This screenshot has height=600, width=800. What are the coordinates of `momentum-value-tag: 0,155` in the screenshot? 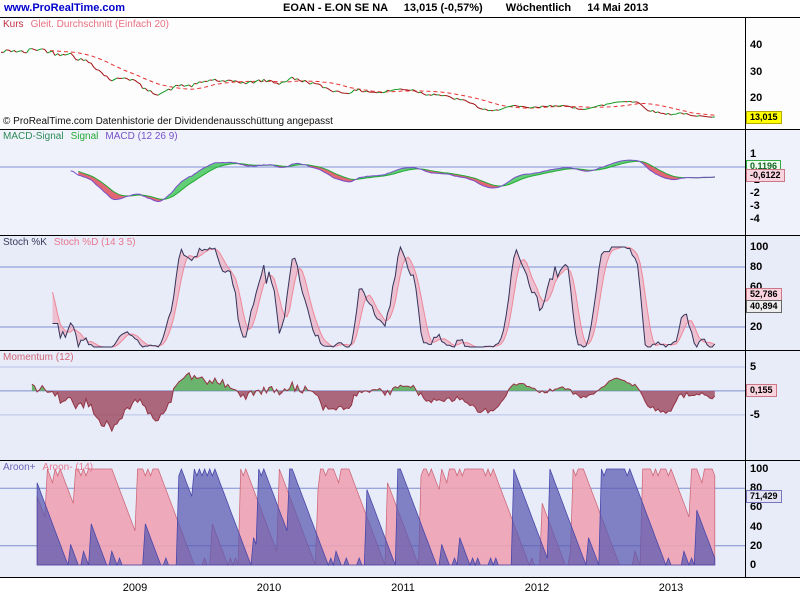 It's located at (761, 391).